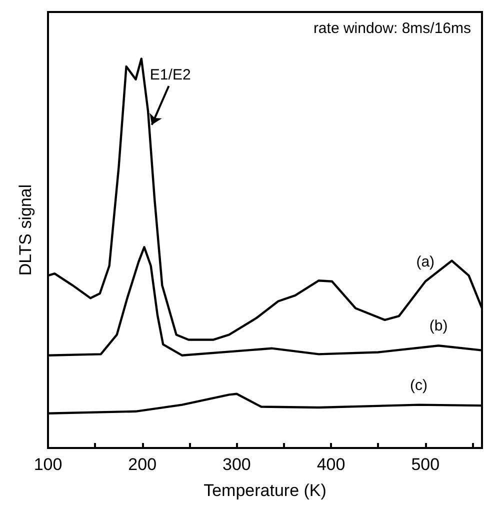 This screenshot has height=514, width=492. I want to click on x-tick-label: 100, so click(48, 464).